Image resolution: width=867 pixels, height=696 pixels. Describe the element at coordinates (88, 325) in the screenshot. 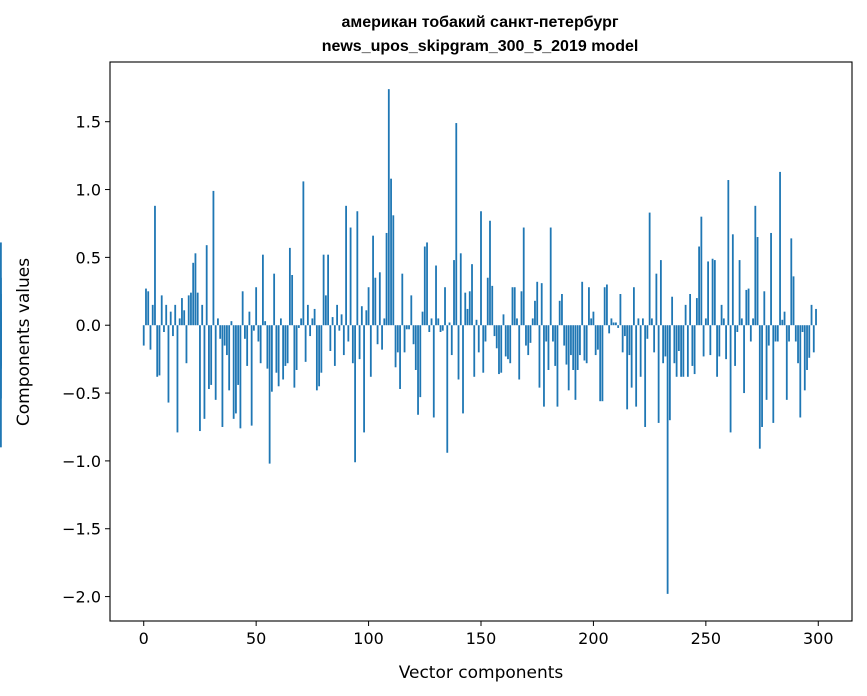

I see `y-tick-label: 0.0` at that location.